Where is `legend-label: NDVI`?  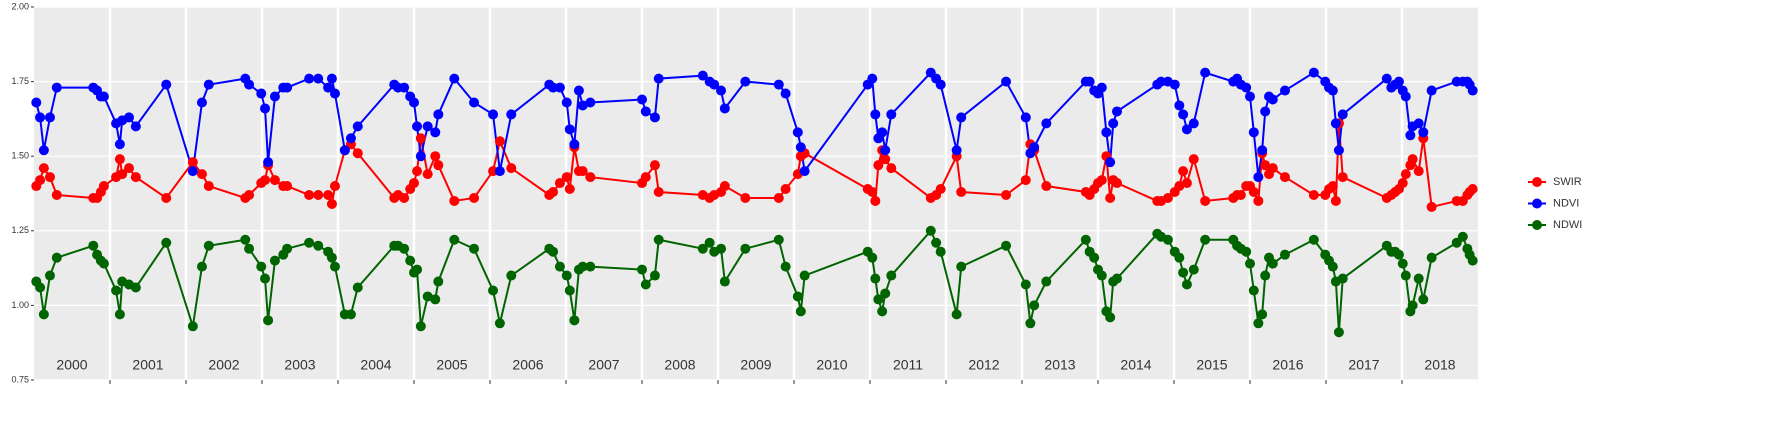
legend-label: NDVI is located at coordinates (1566, 203).